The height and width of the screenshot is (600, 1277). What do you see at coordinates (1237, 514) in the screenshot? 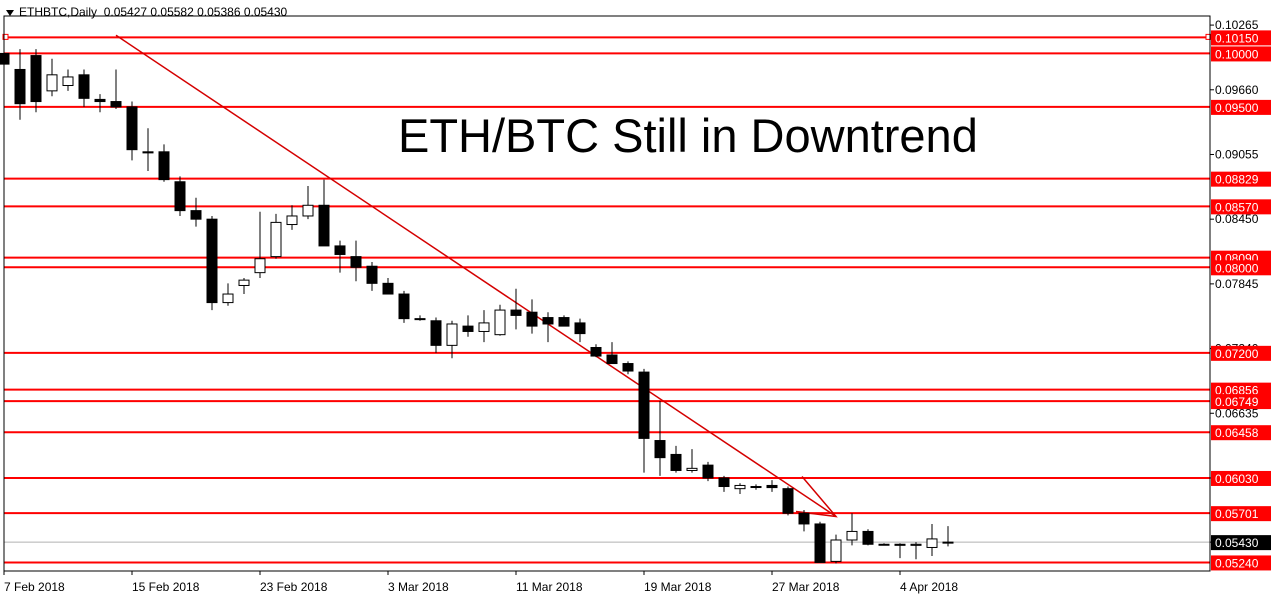
I see `level-label: 0.05701` at bounding box center [1237, 514].